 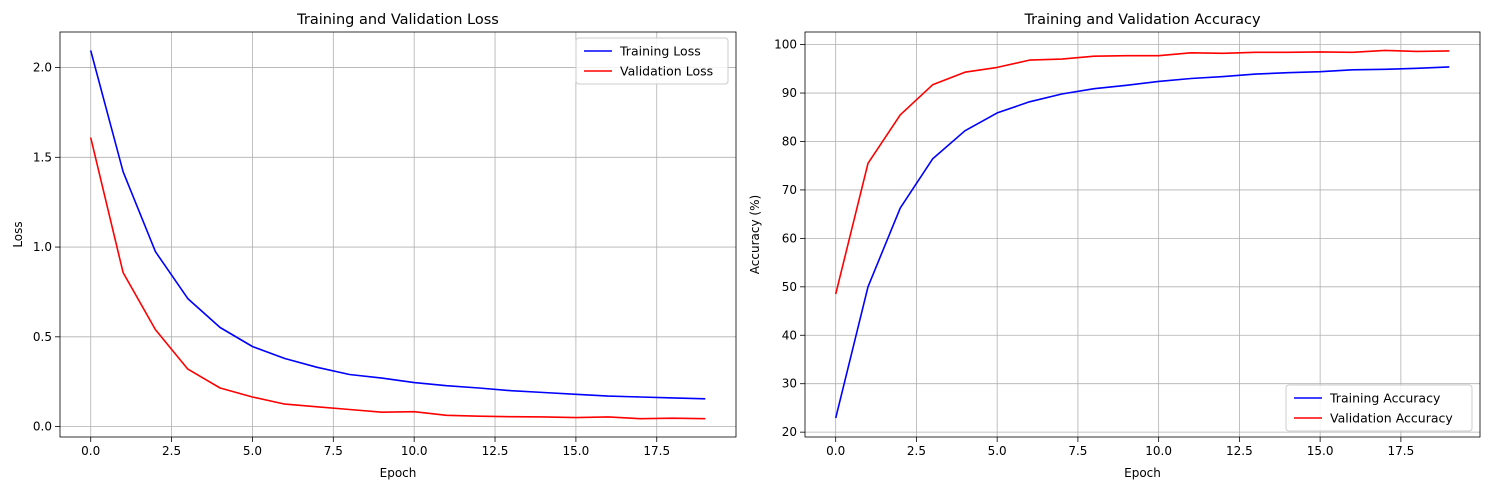 I want to click on y-tick-label: 60, so click(x=789, y=238).